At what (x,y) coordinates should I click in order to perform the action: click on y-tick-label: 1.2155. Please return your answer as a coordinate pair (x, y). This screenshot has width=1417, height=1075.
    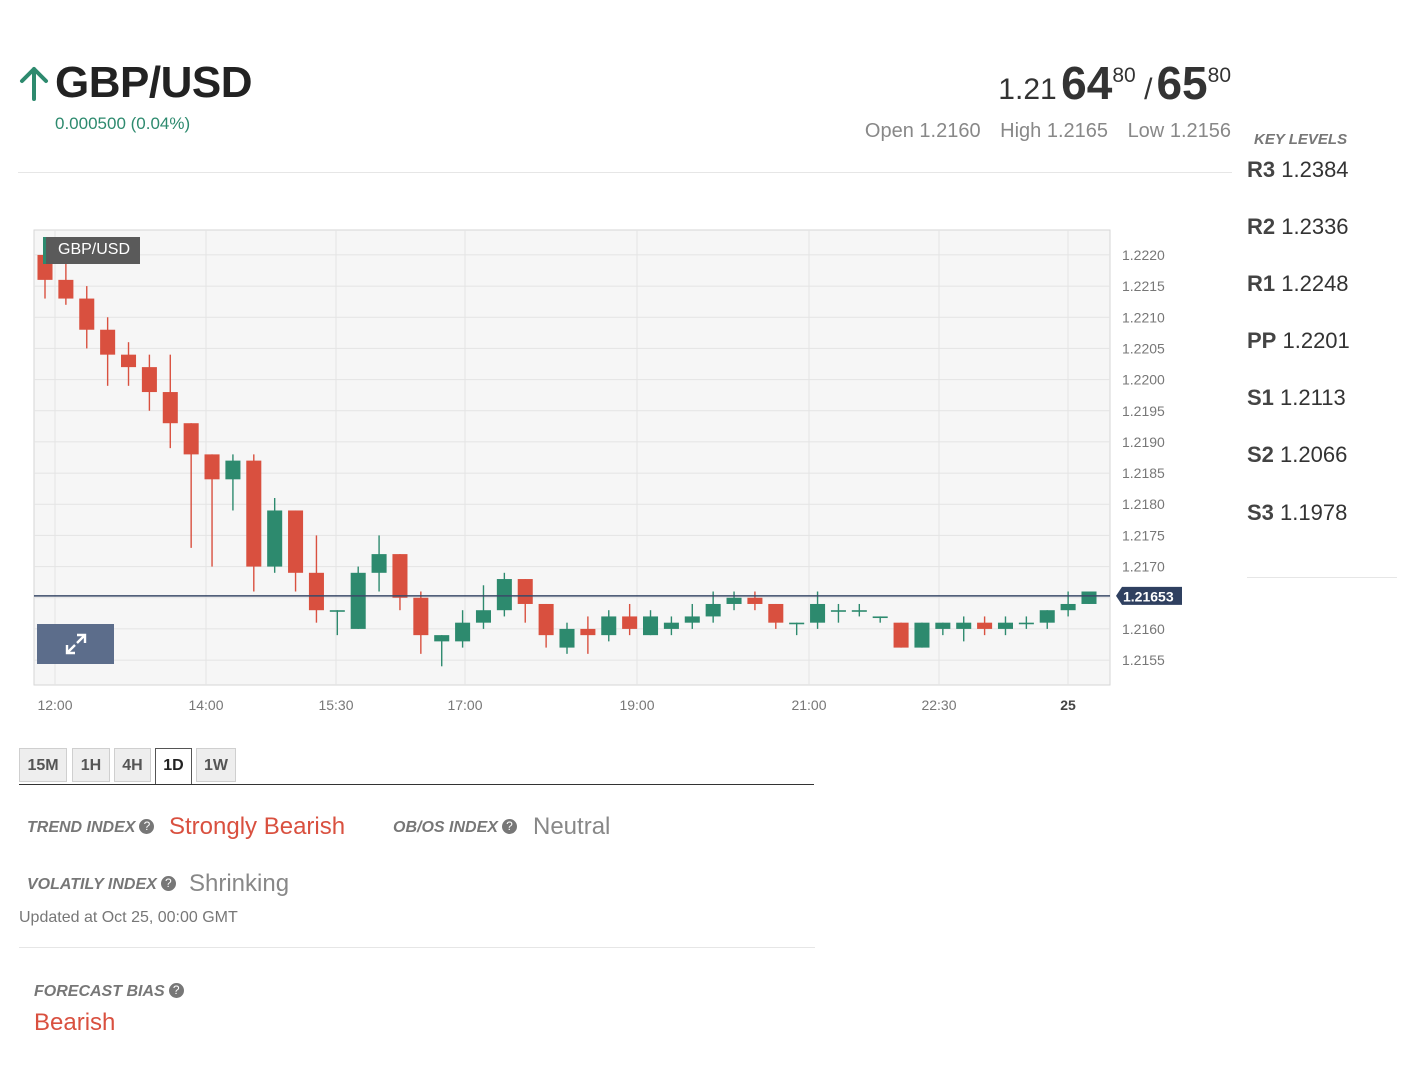
    Looking at the image, I should click on (1143, 660).